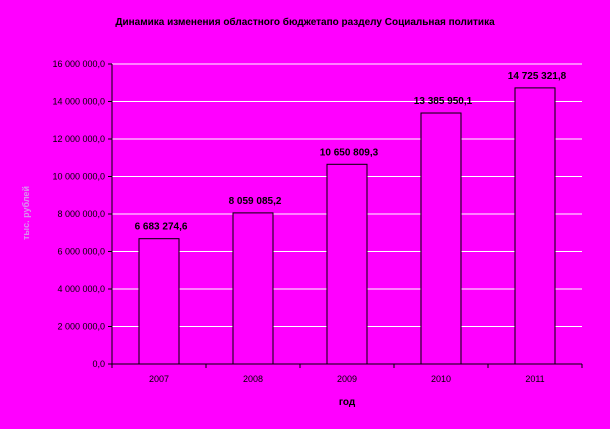 This screenshot has width=610, height=429. I want to click on data-label-2008: 8 059 085,2, so click(255, 201).